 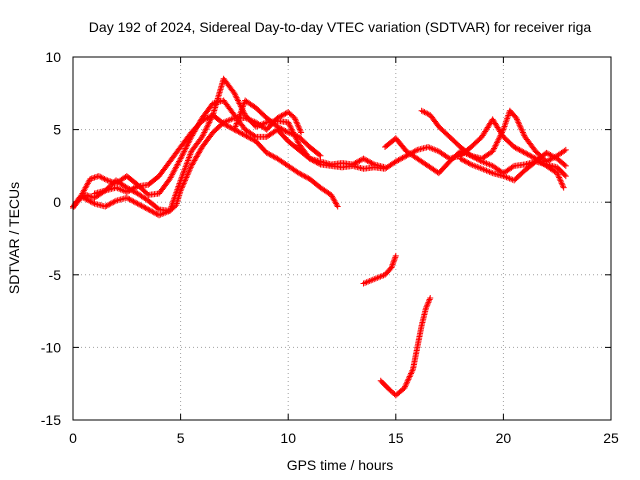 I want to click on y-tick-label: 5, so click(x=57, y=130).